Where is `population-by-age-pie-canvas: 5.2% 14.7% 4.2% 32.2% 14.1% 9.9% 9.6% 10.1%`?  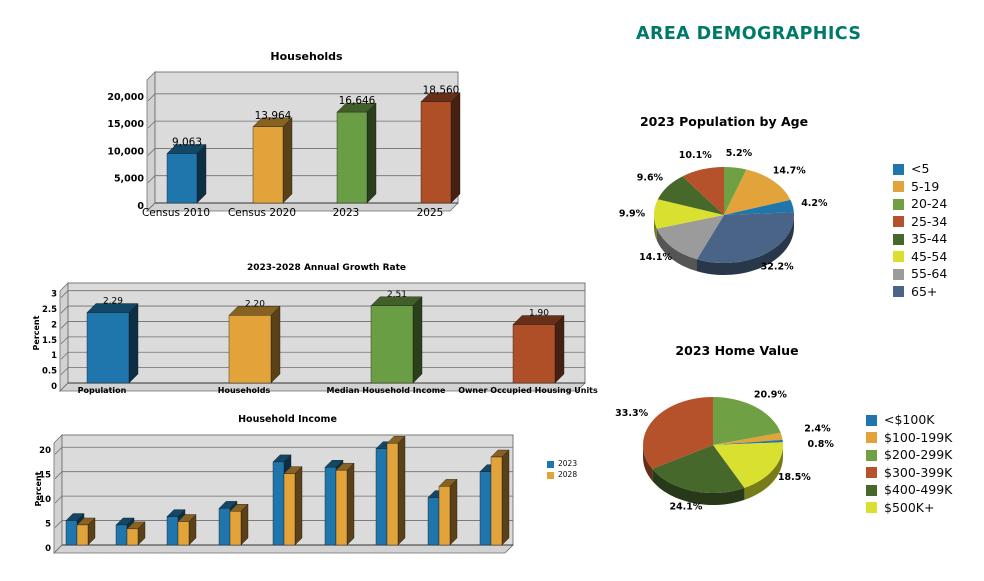 population-by-age-pie-canvas: 5.2% 14.7% 4.2% 32.2% 14.1% 9.9% 9.6% 10.1% is located at coordinates (723, 211).